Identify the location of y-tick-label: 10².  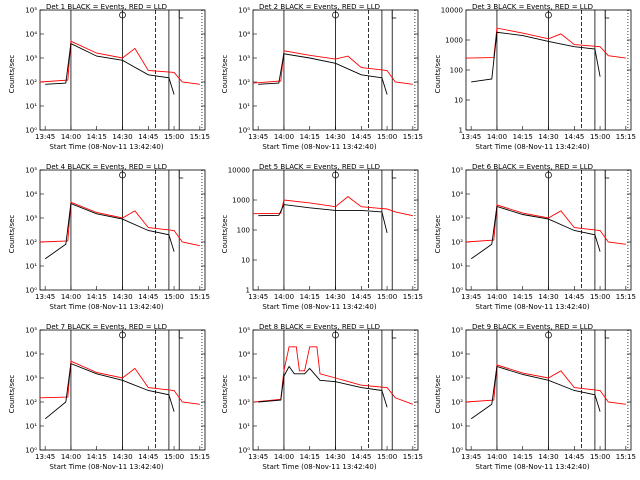
(457, 243).